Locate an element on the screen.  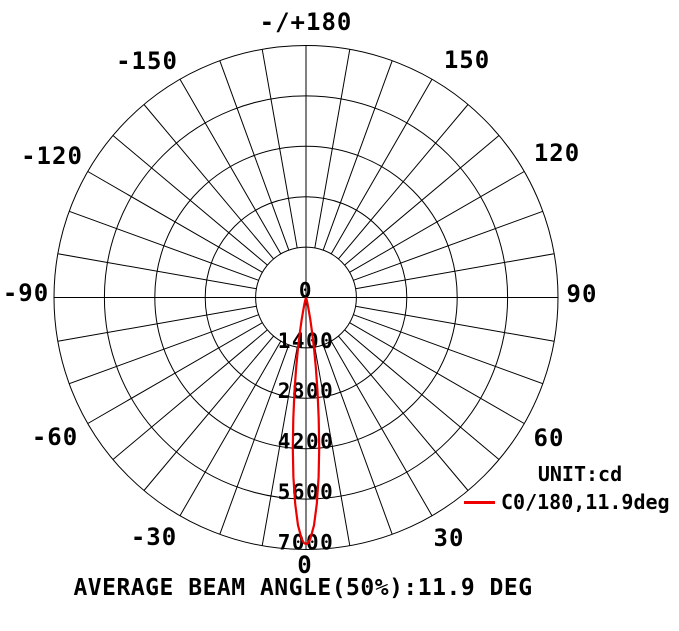
radial-tick-label: 5600 is located at coordinates (306, 492).